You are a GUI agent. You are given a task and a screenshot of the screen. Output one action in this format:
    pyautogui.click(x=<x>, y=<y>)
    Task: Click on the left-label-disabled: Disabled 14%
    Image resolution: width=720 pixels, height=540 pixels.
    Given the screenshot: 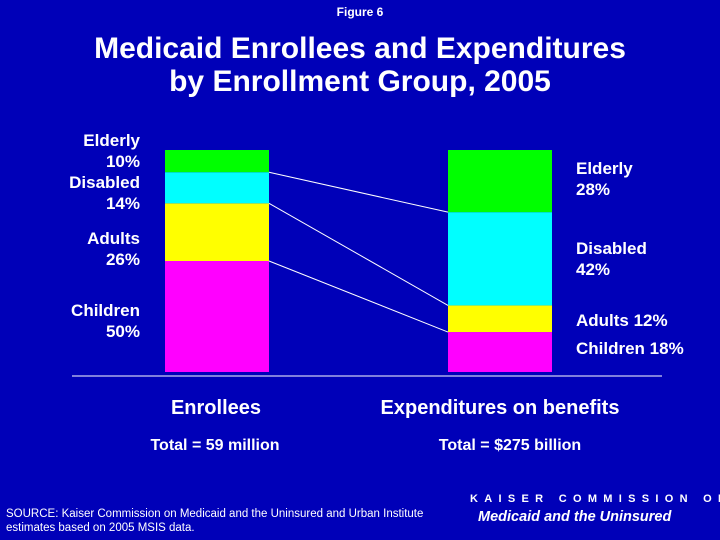 What is the action you would take?
    pyautogui.click(x=70, y=193)
    